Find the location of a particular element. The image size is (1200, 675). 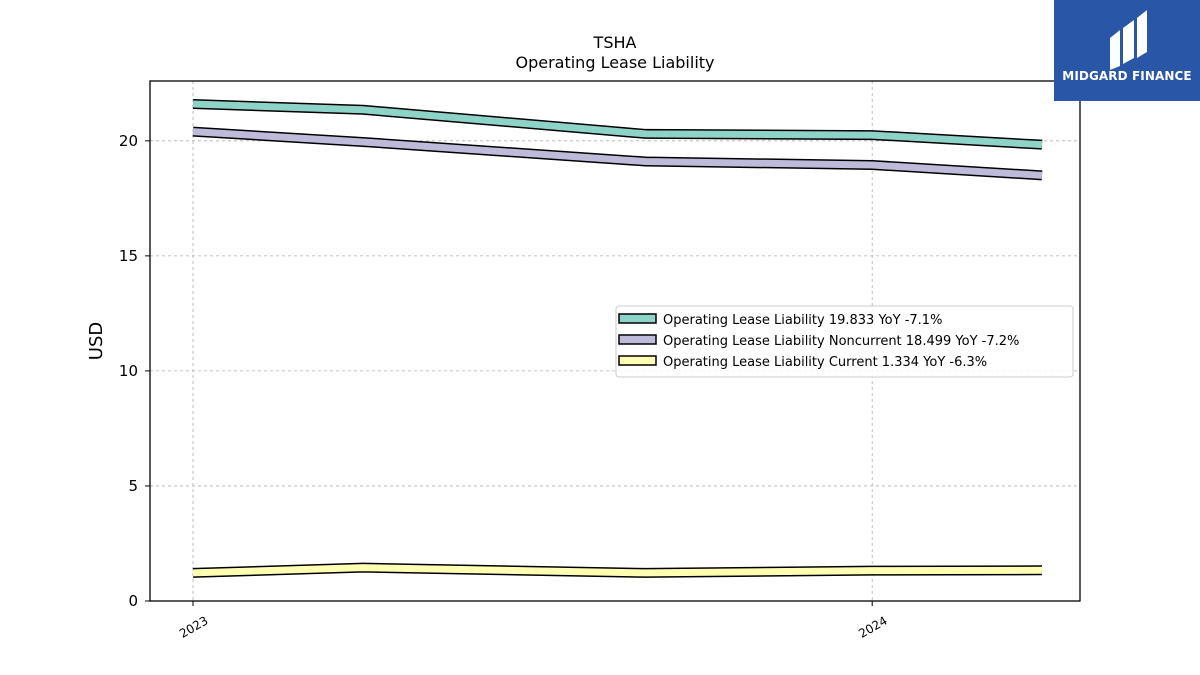

y-tick-label: 15 is located at coordinates (128, 256).